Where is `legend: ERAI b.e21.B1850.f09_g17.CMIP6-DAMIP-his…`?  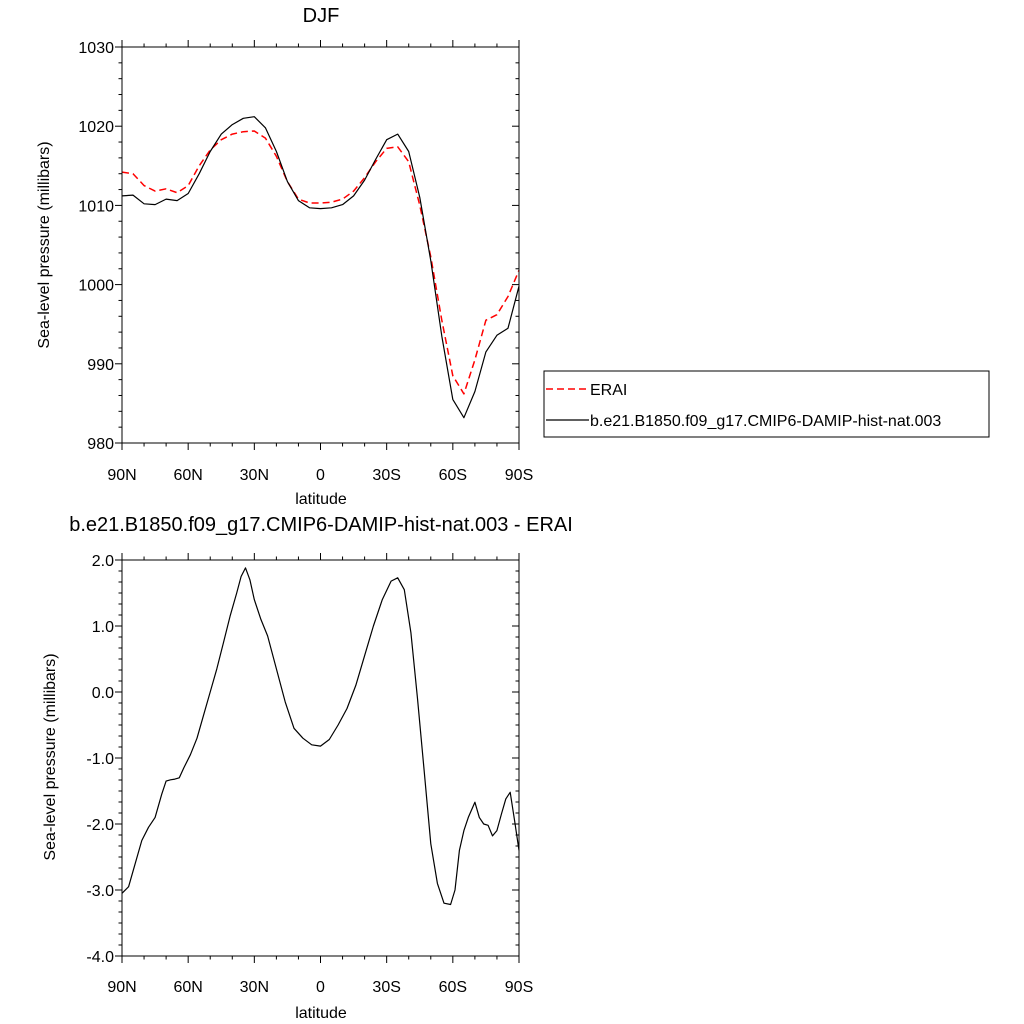 legend: ERAI b.e21.B1850.f09_g17.CMIP6-DAMIP-his… is located at coordinates (766, 404).